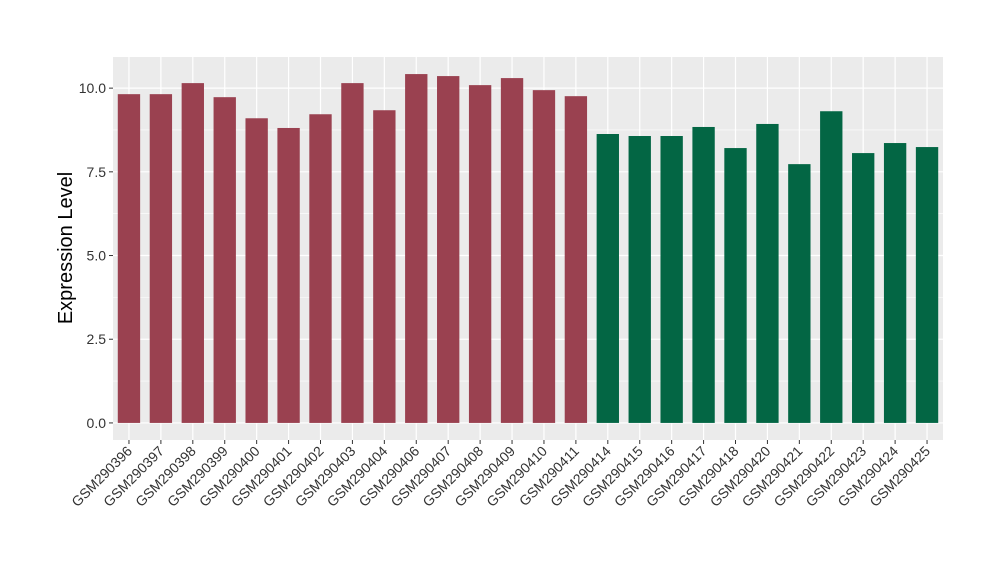 The height and width of the screenshot is (585, 1000). Describe the element at coordinates (92, 88) in the screenshot. I see `y-tick-label: 10.0` at that location.